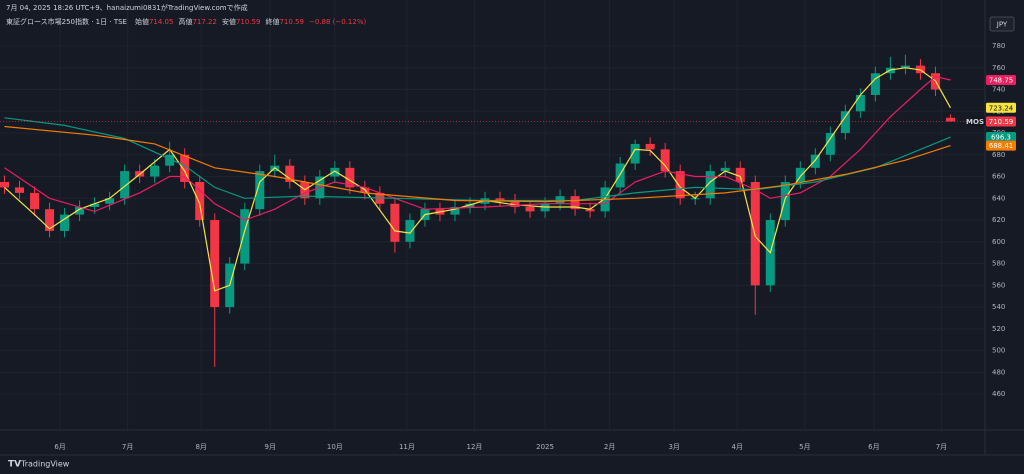 The height and width of the screenshot is (474, 1024). What do you see at coordinates (998, 46) in the screenshot?
I see `y-tick-label: 780` at bounding box center [998, 46].